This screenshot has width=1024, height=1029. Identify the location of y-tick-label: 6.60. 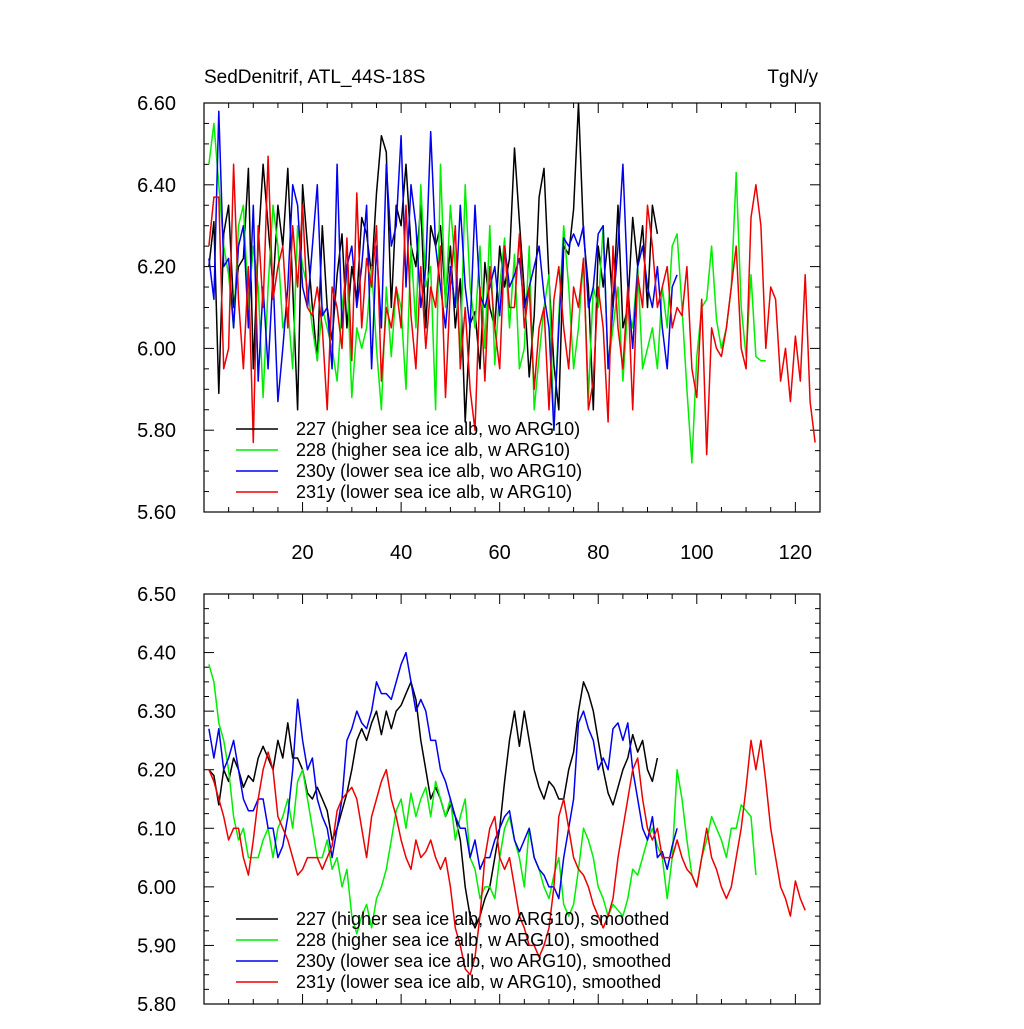
(156, 104).